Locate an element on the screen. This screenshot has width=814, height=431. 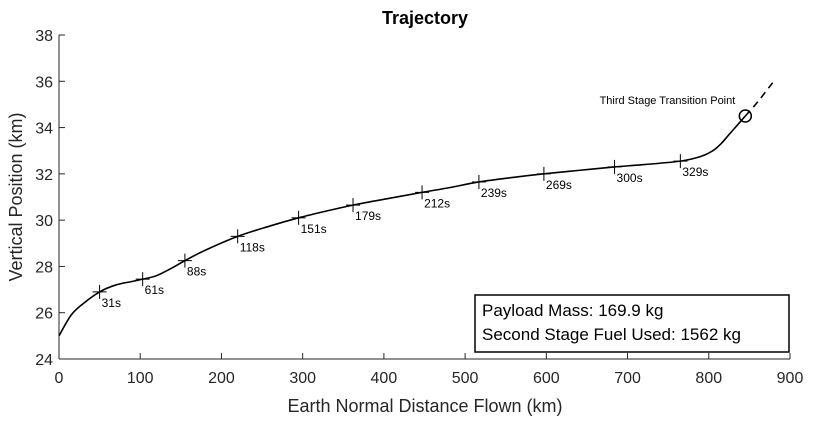
transition-point-group: Third Stage Transition Point is located at coordinates (676, 109).